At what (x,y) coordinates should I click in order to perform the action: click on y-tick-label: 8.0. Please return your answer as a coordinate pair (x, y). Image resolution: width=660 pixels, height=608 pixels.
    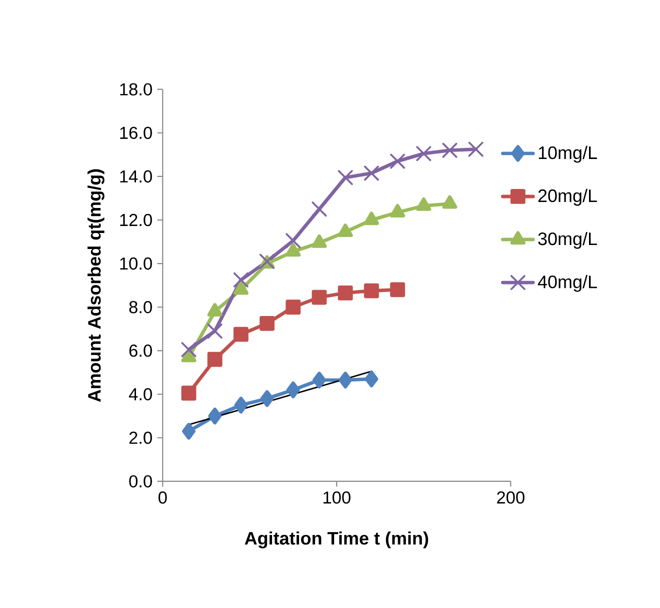
    Looking at the image, I should click on (140, 307).